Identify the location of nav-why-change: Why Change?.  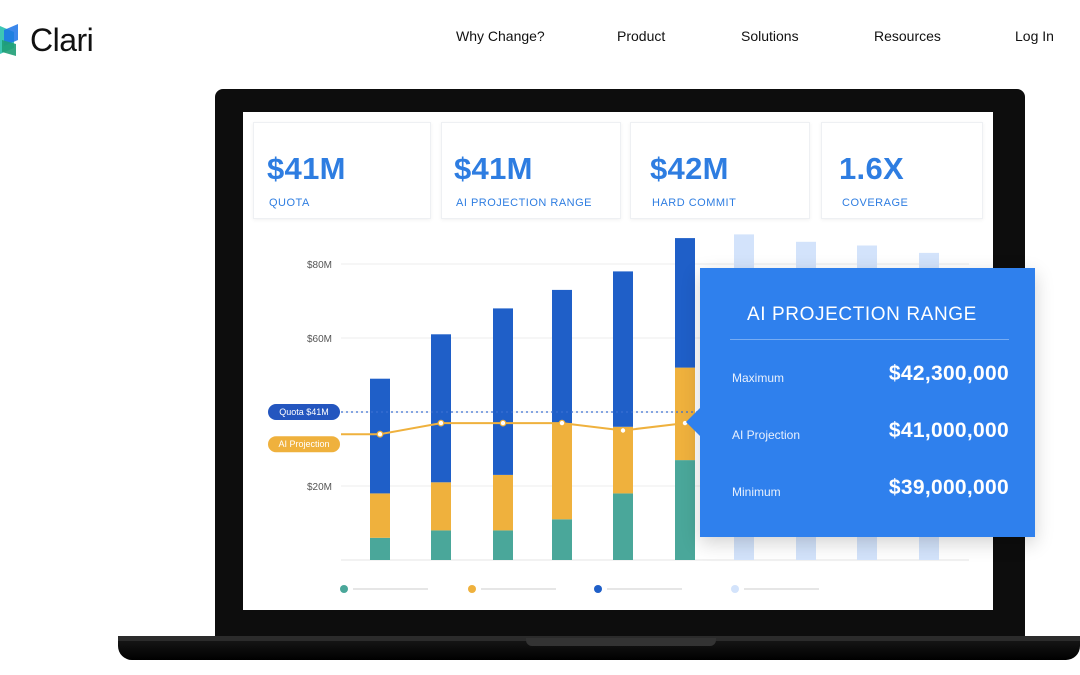
(500, 36).